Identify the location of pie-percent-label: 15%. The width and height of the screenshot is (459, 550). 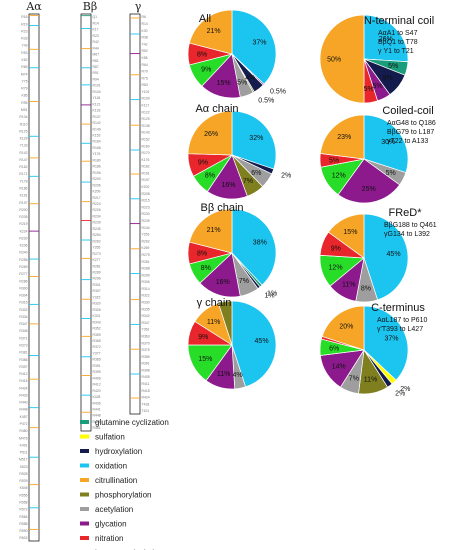
(224, 83).